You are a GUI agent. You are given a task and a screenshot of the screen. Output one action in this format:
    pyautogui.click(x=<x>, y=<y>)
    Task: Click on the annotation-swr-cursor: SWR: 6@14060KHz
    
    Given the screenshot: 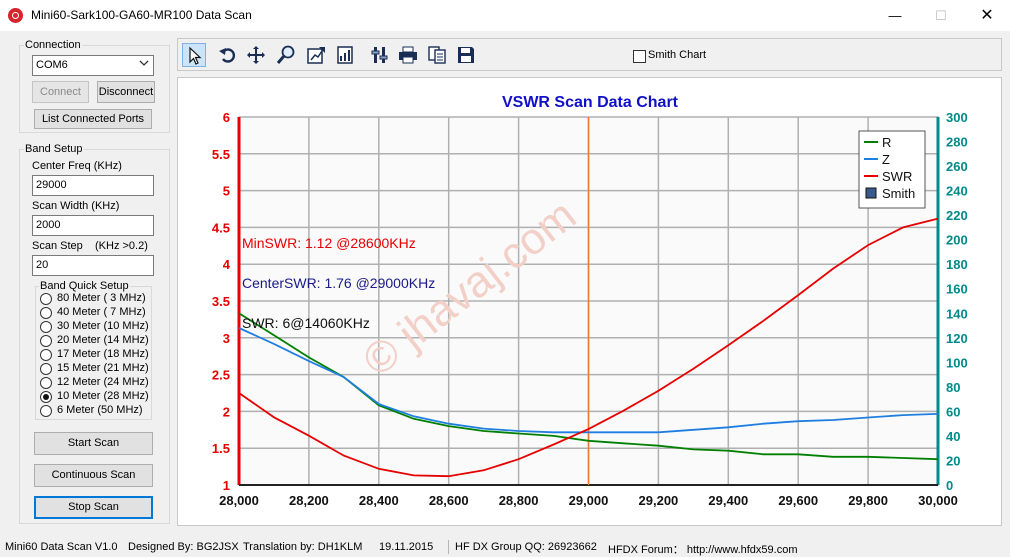 What is the action you would take?
    pyautogui.click(x=306, y=323)
    